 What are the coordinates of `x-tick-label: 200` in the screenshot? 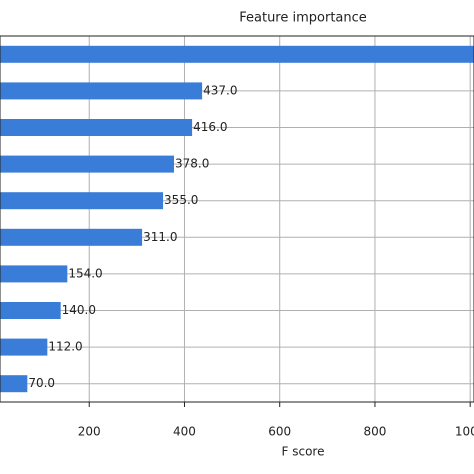 It's located at (89, 432).